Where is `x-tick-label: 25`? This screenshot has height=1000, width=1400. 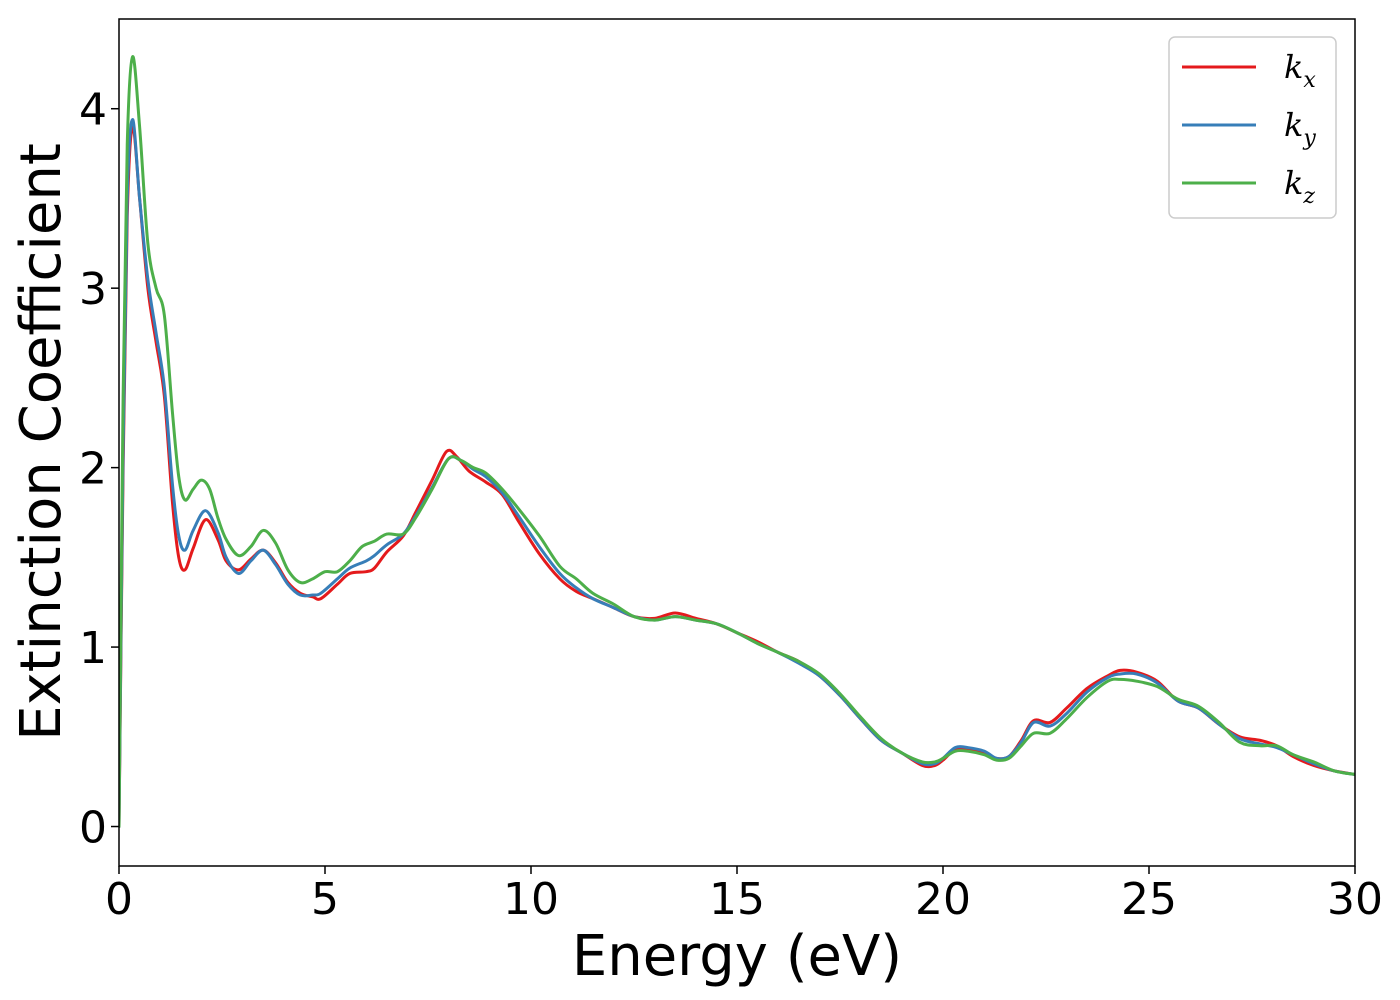 x-tick-label: 25 is located at coordinates (1149, 899).